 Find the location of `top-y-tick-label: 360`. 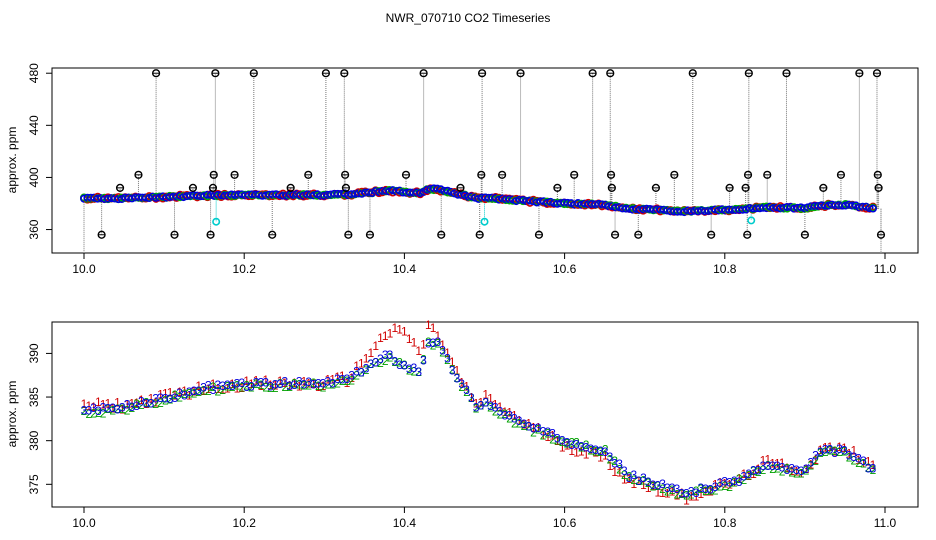

top-y-tick-label: 360 is located at coordinates (34, 229).